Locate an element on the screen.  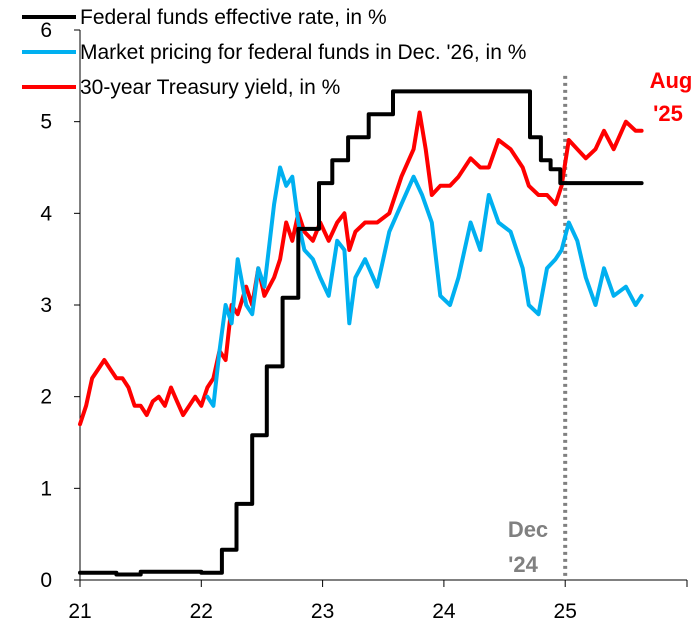
y-tick-label: 1 is located at coordinates (46, 488).